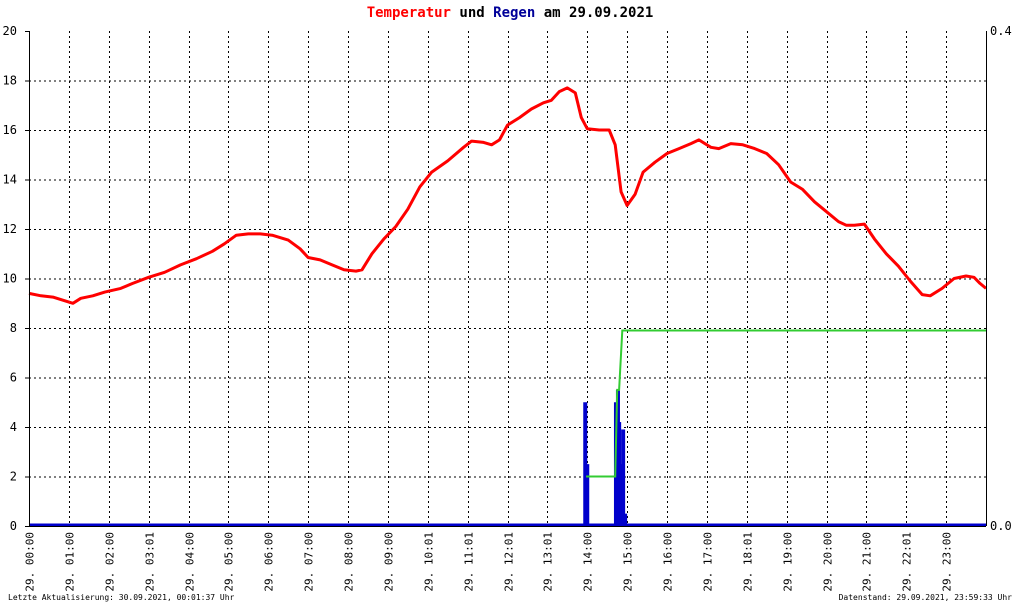 The image size is (1020, 606). Describe the element at coordinates (150, 562) in the screenshot. I see `x-tick-label: 29. 03:01` at that location.